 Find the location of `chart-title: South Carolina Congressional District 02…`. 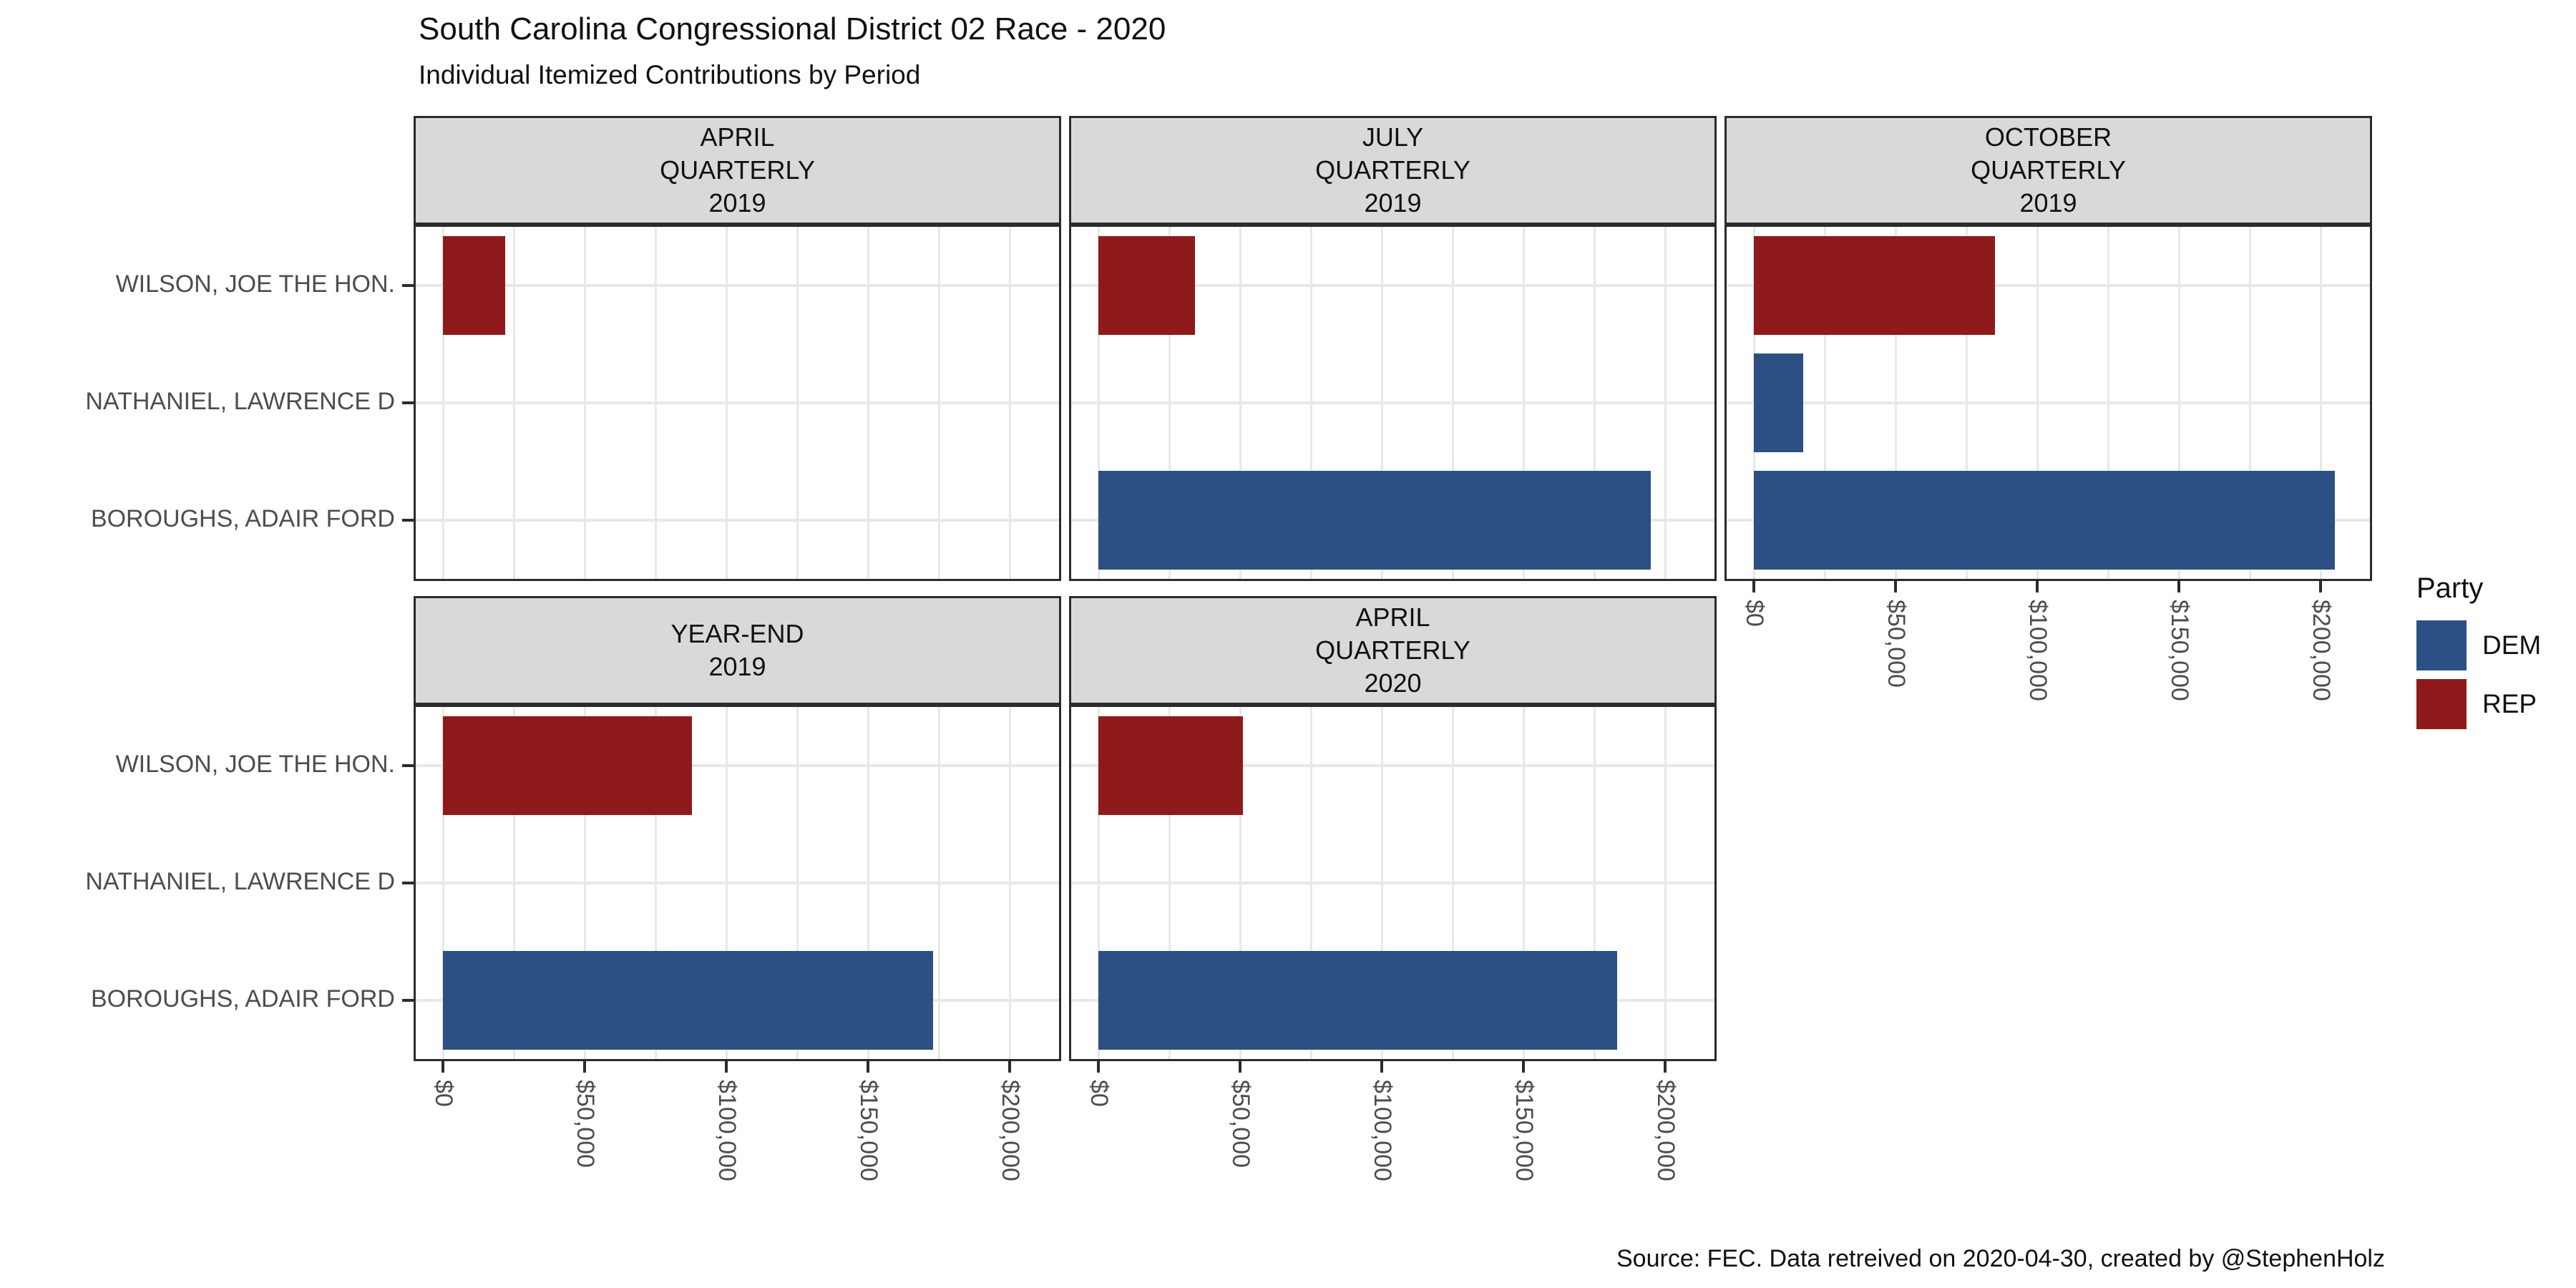

chart-title: South Carolina Congressional District 02… is located at coordinates (792, 29).